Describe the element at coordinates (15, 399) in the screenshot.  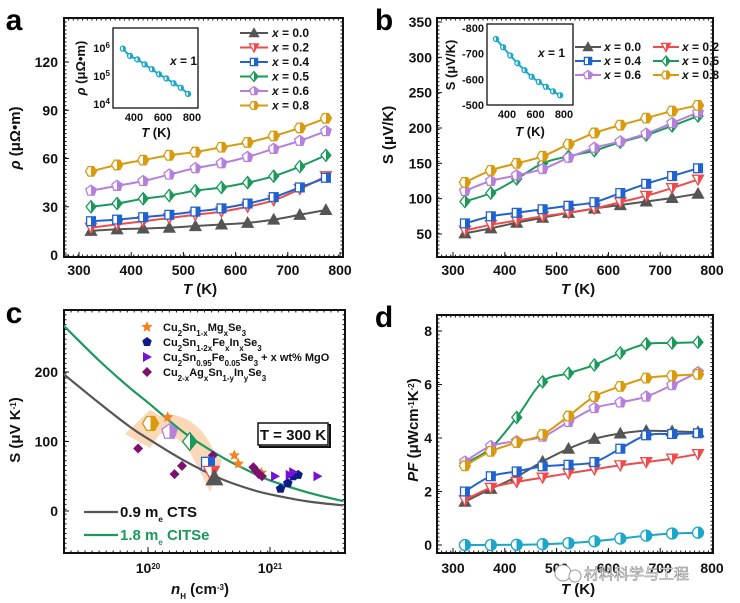
I see `label-part: )` at that location.